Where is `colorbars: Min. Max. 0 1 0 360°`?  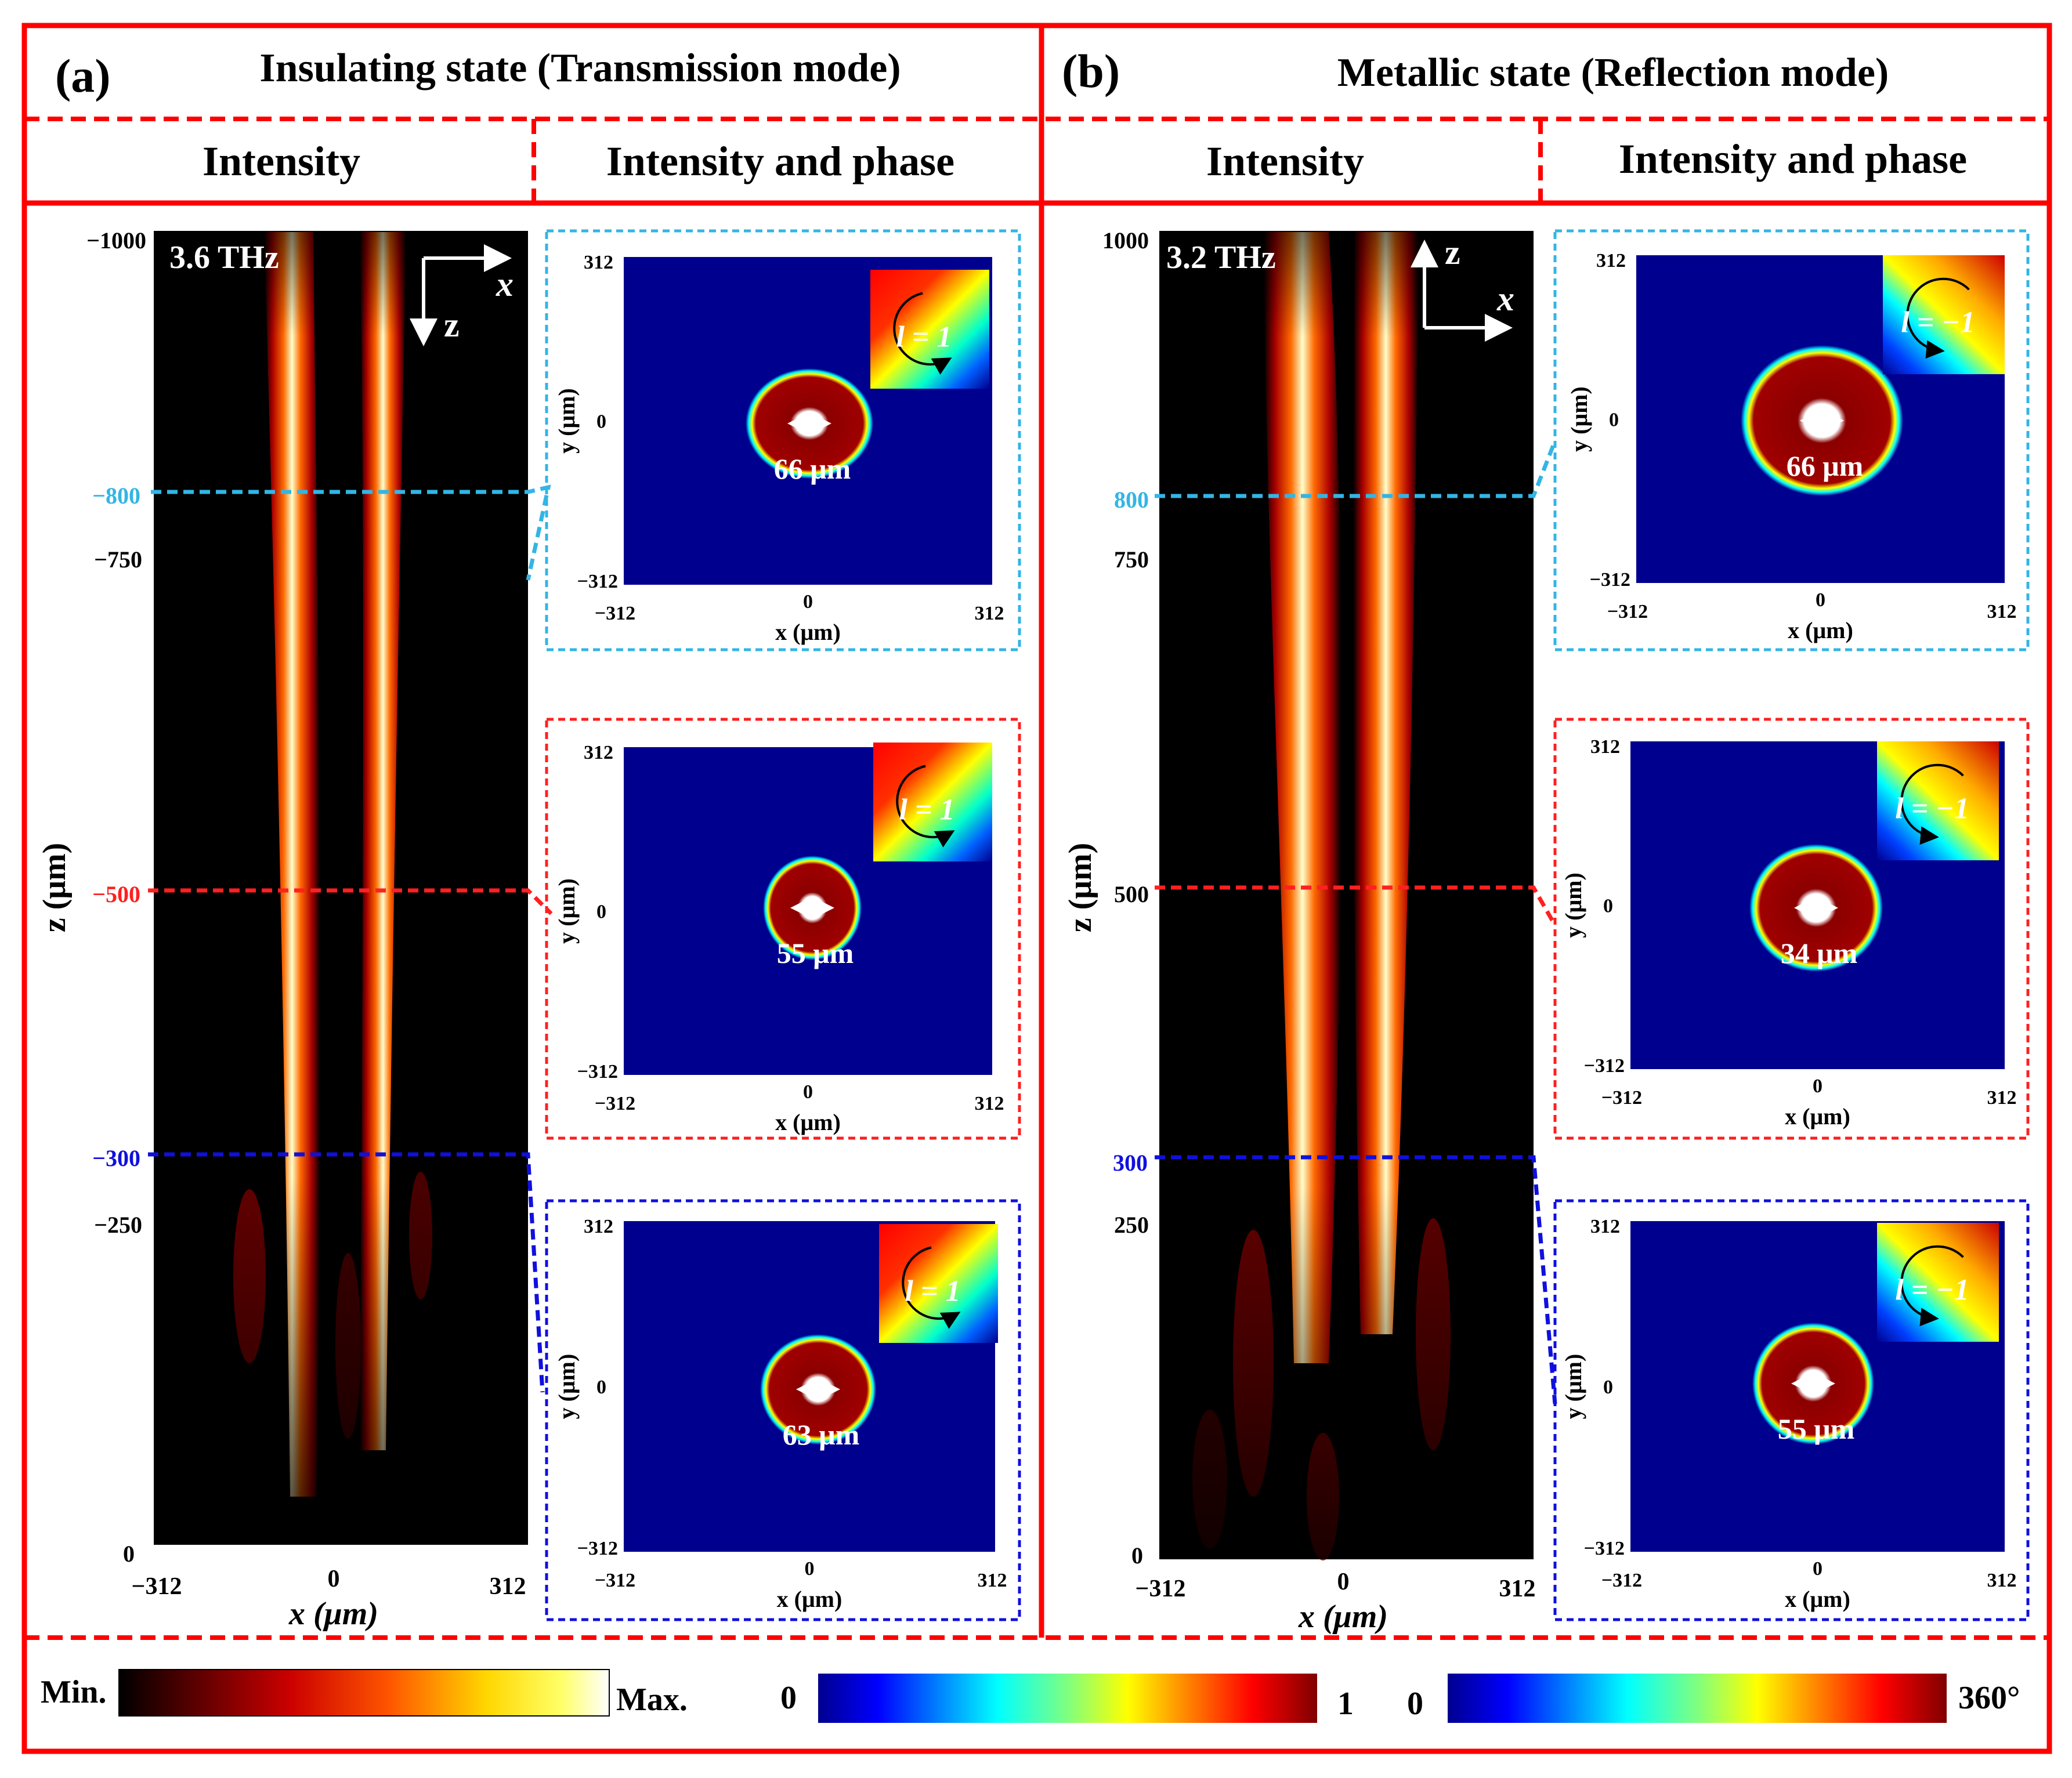 colorbars: Min. Max. 0 1 0 360° is located at coordinates (1030, 1696).